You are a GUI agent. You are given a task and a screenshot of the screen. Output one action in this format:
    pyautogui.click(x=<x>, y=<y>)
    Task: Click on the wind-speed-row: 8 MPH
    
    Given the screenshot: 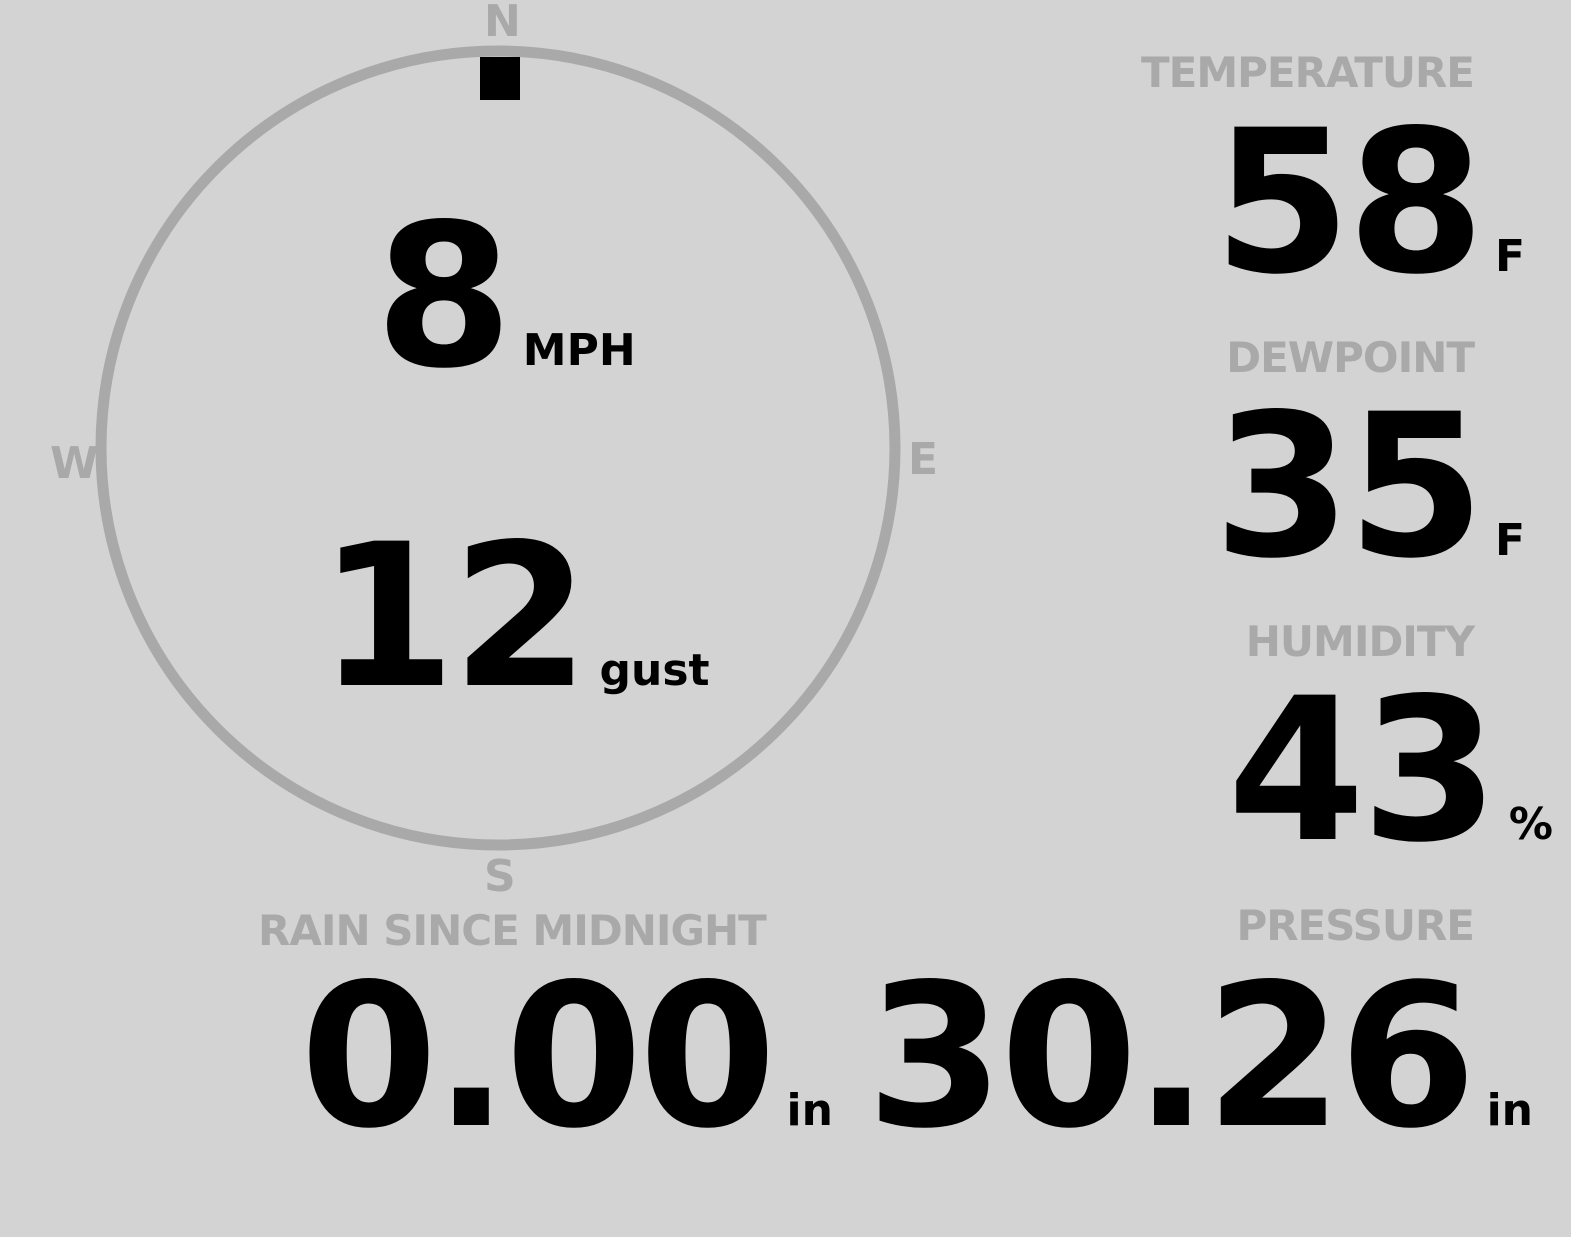 What is the action you would take?
    pyautogui.click(x=505, y=297)
    